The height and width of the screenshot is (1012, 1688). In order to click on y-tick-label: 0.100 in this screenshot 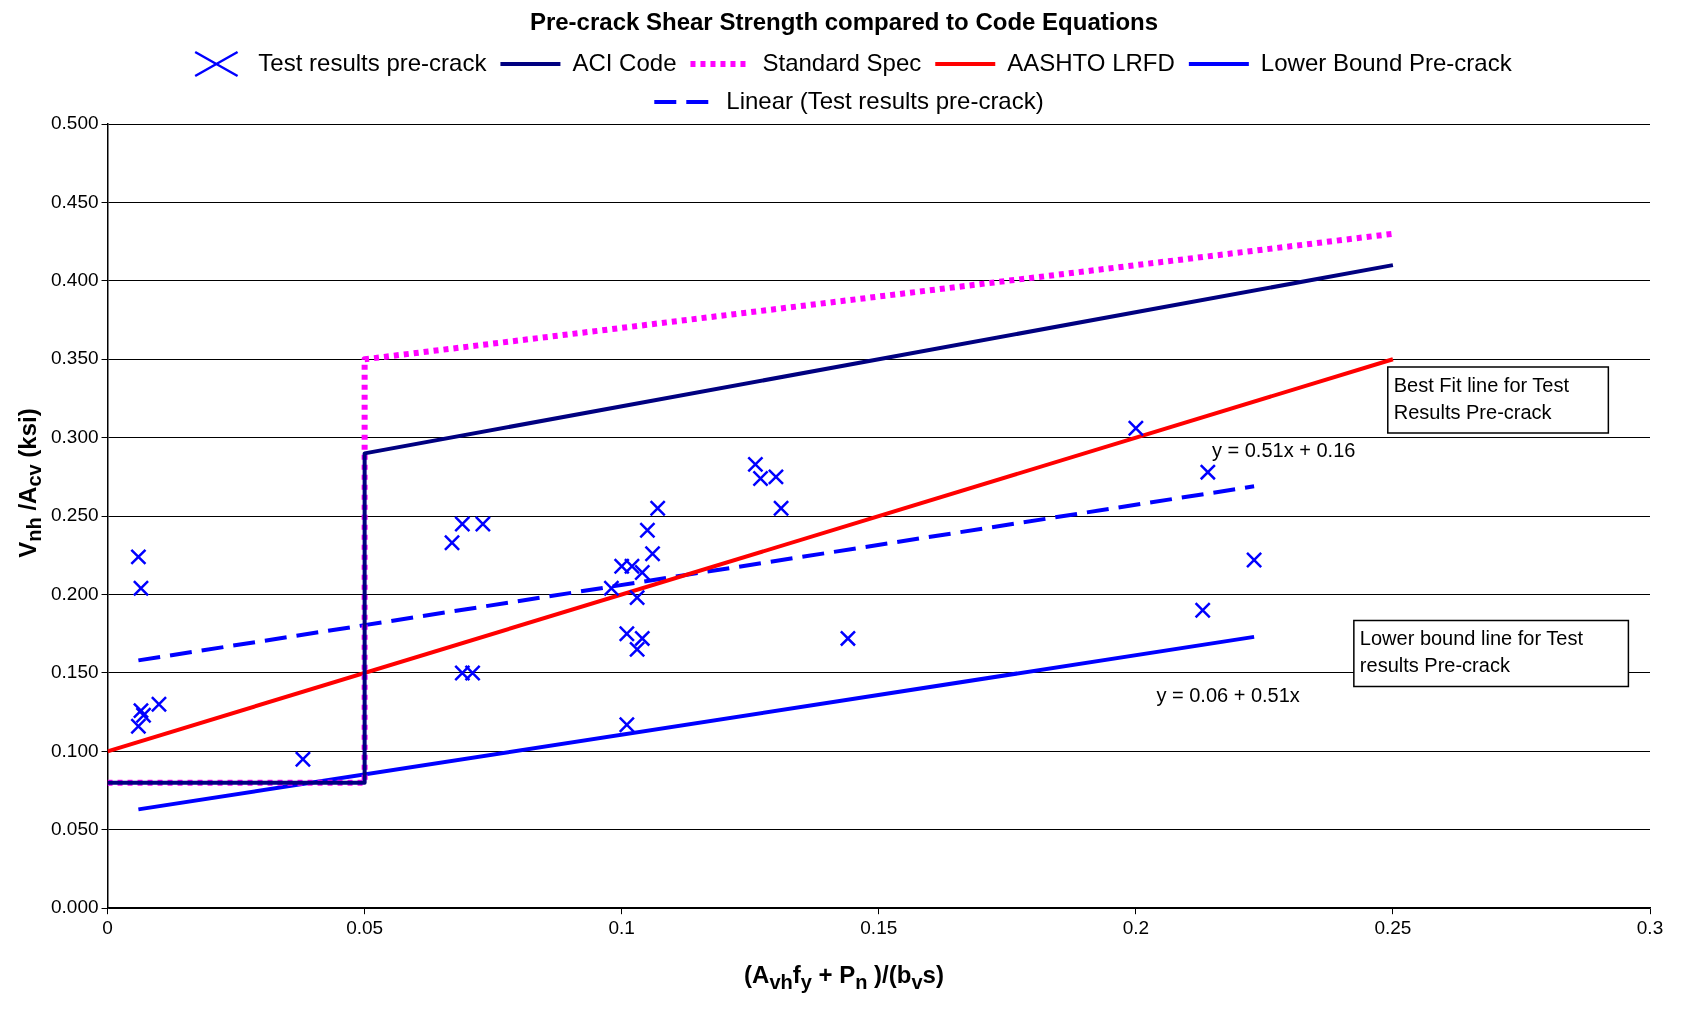, I will do `click(75, 750)`.